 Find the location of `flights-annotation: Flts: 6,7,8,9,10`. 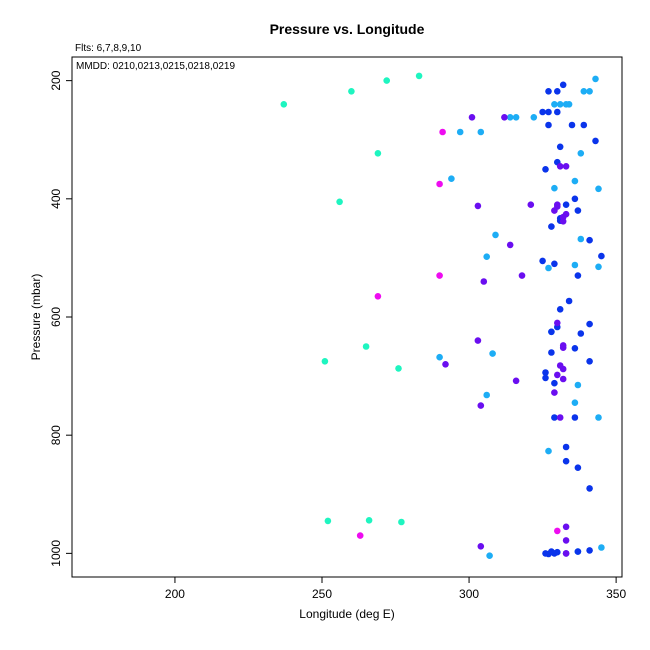

flights-annotation: Flts: 6,7,8,9,10 is located at coordinates (108, 48).